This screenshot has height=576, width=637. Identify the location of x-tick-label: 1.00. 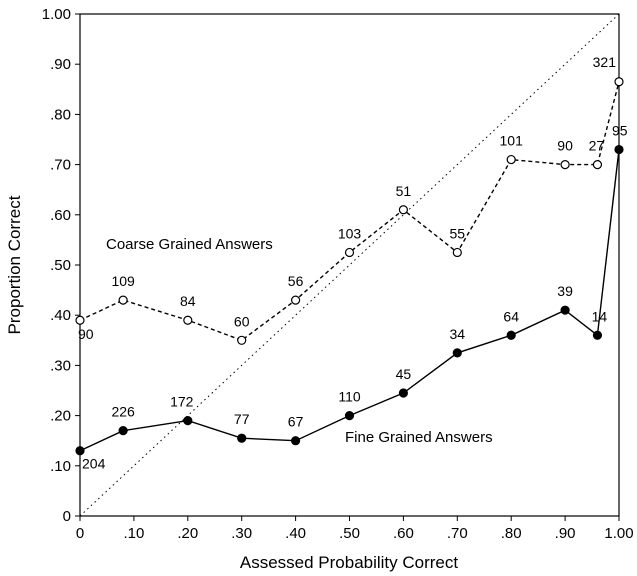
(618, 533).